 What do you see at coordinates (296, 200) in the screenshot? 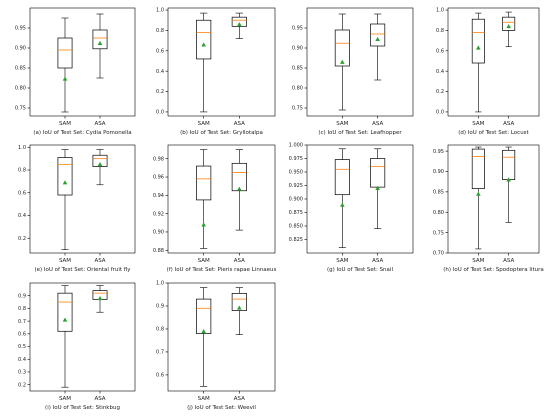
I see `y-tick-label: 0.900` at bounding box center [296, 200].